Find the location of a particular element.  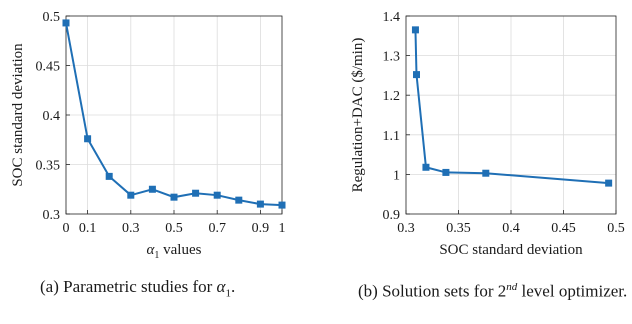

chart-b-x-tick-label: 0.45 is located at coordinates (563, 228).